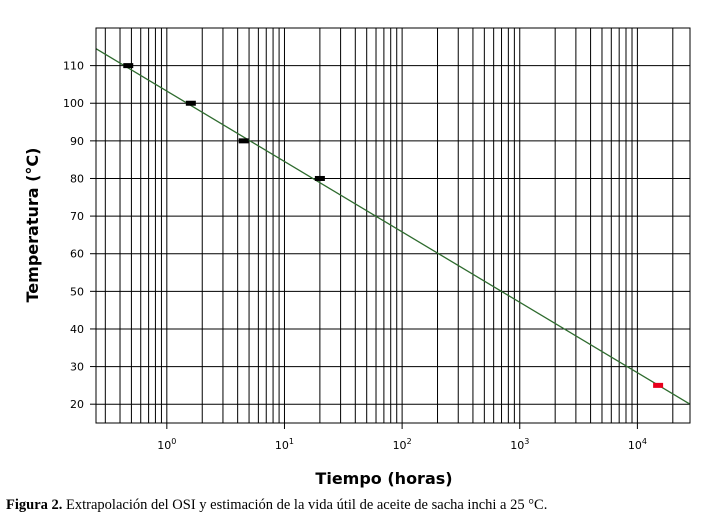 The image size is (712, 524). I want to click on y-tick-label: 80, so click(77, 178).